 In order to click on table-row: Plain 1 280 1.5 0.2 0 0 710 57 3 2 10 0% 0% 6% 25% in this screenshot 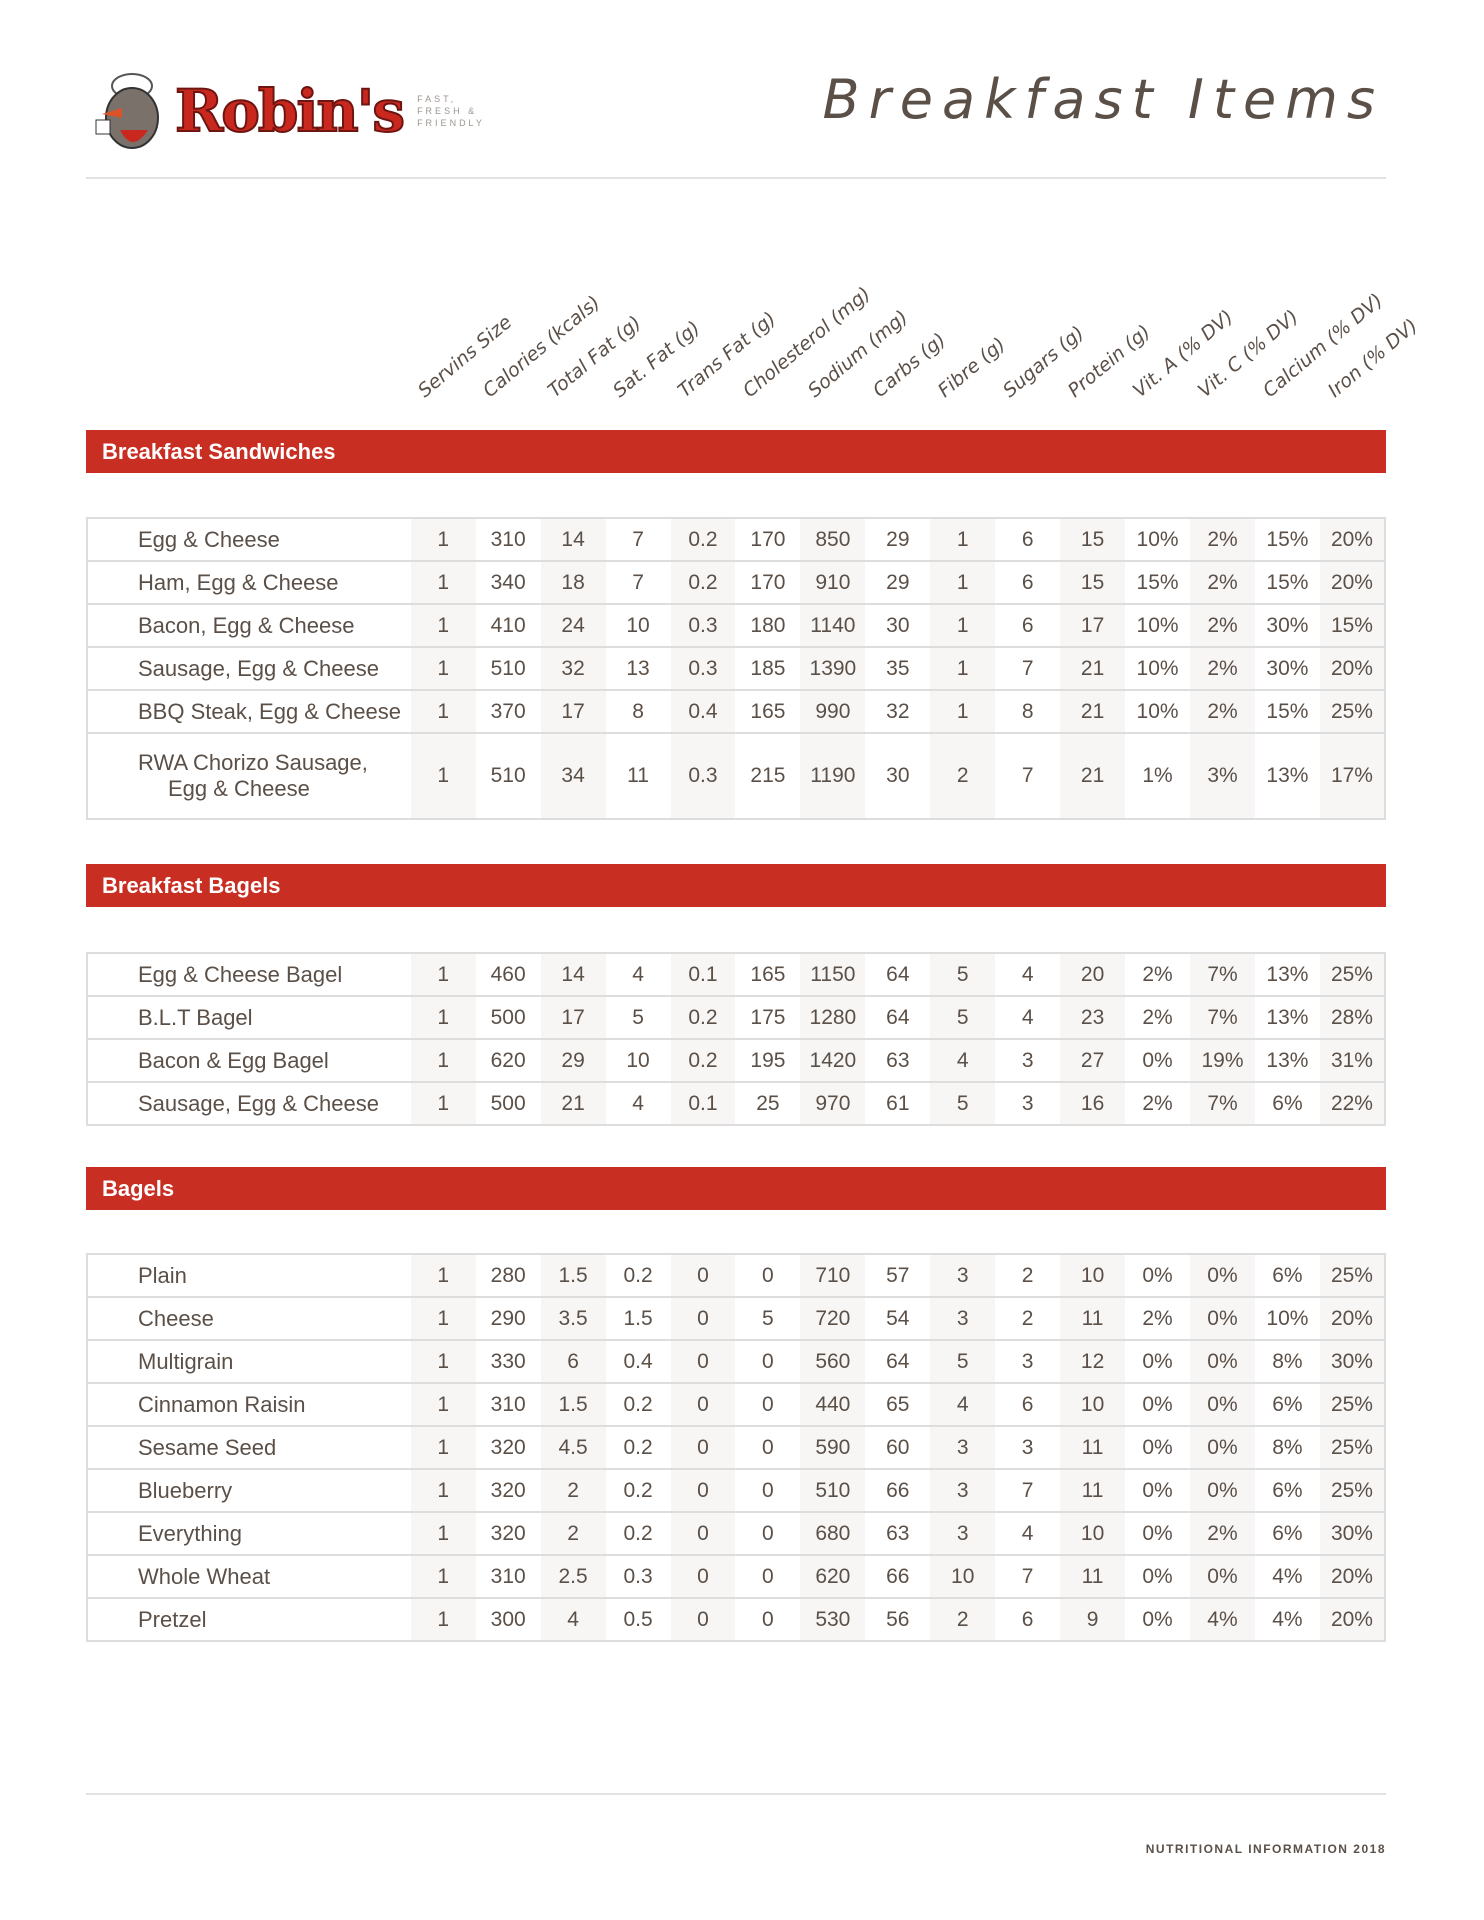, I will do `click(736, 1275)`.